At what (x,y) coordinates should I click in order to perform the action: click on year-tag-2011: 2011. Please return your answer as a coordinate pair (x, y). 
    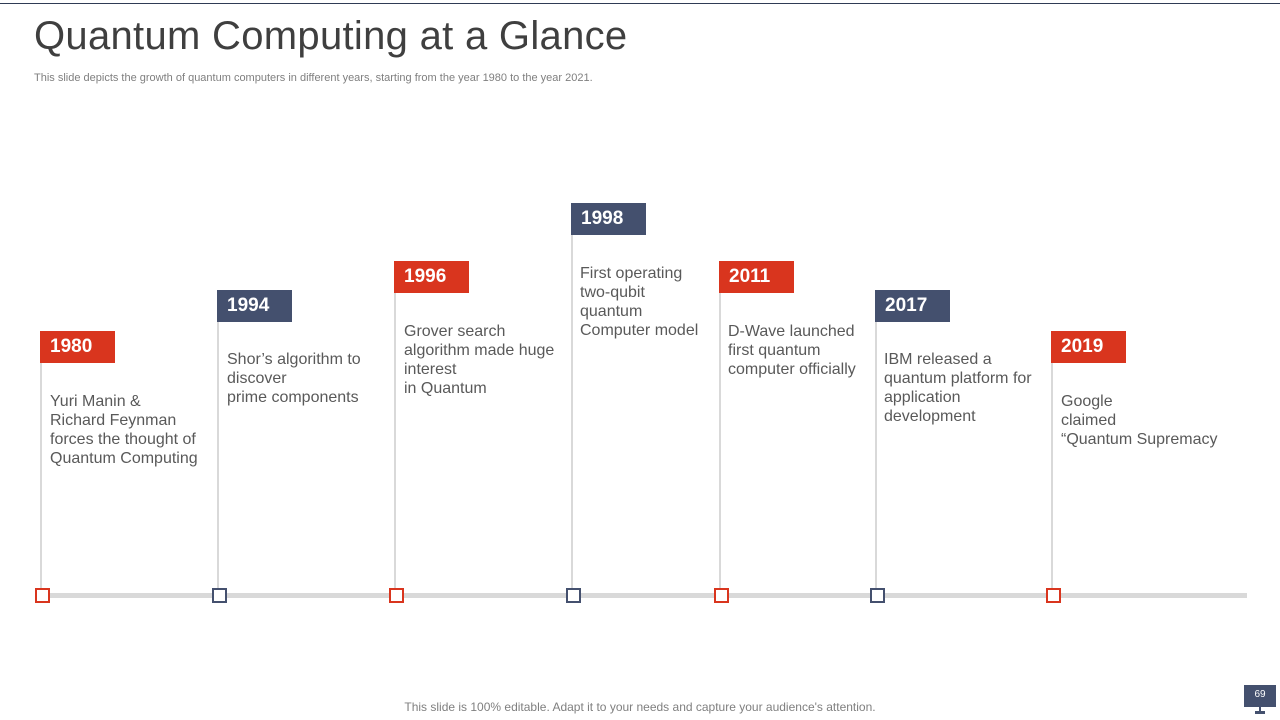
    Looking at the image, I should click on (756, 277).